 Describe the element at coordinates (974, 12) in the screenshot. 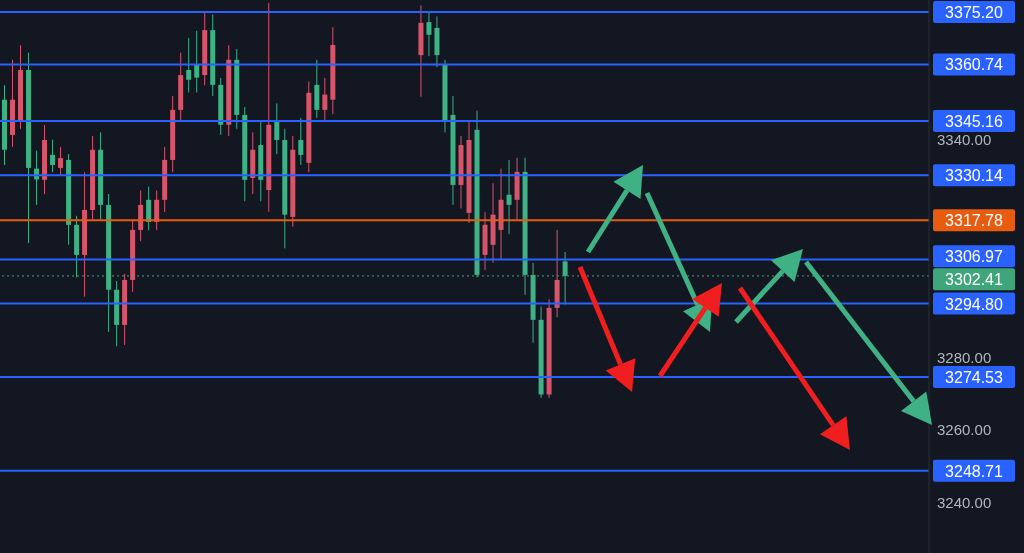

I see `ref-line-label: 3375.20` at that location.